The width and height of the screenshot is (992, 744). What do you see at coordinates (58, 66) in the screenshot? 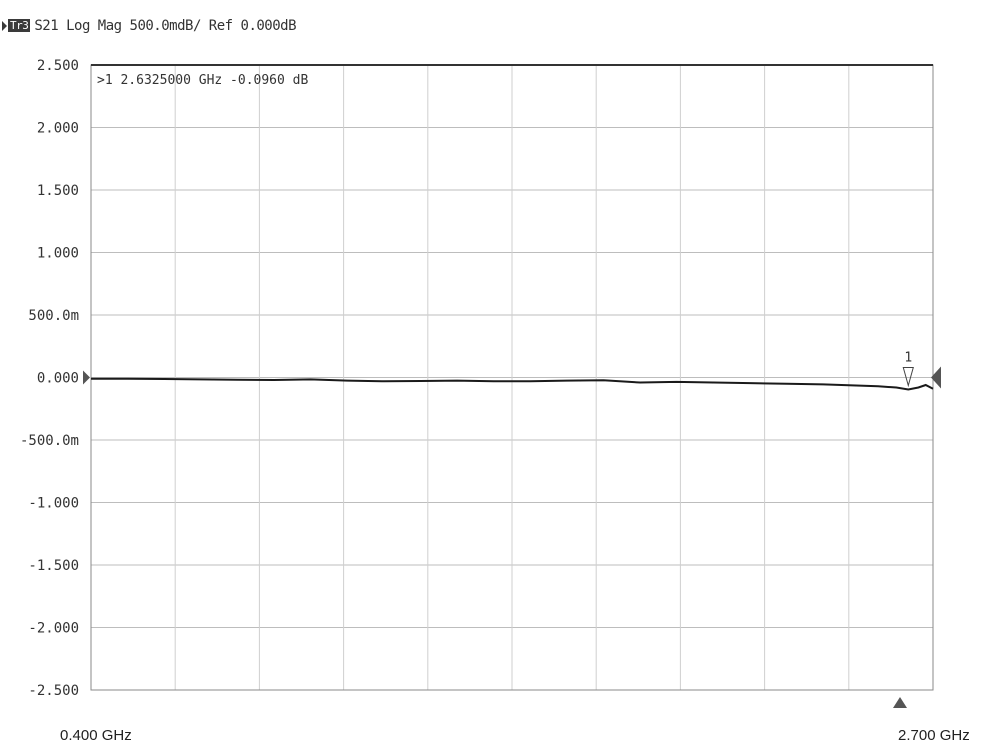
I see `y-tick-label: 2.500` at bounding box center [58, 66].